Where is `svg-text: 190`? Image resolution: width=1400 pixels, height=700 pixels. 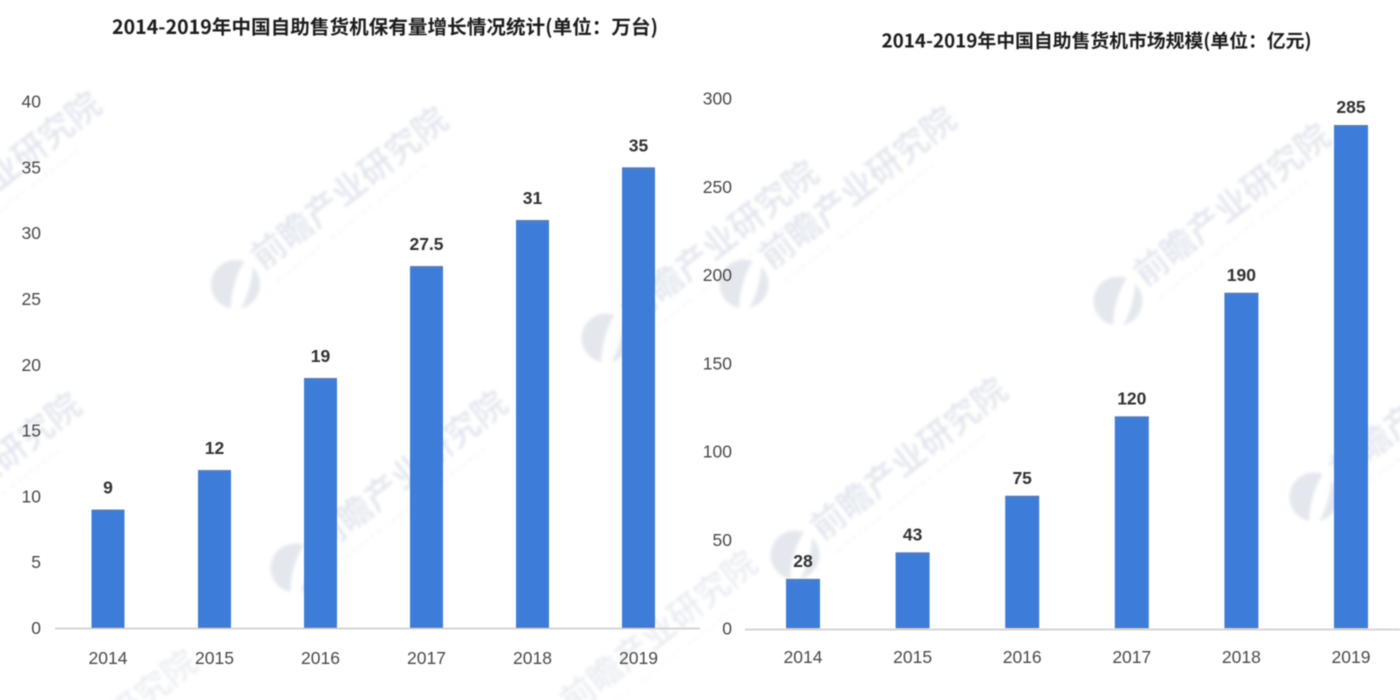 svg-text: 190 is located at coordinates (1241, 275).